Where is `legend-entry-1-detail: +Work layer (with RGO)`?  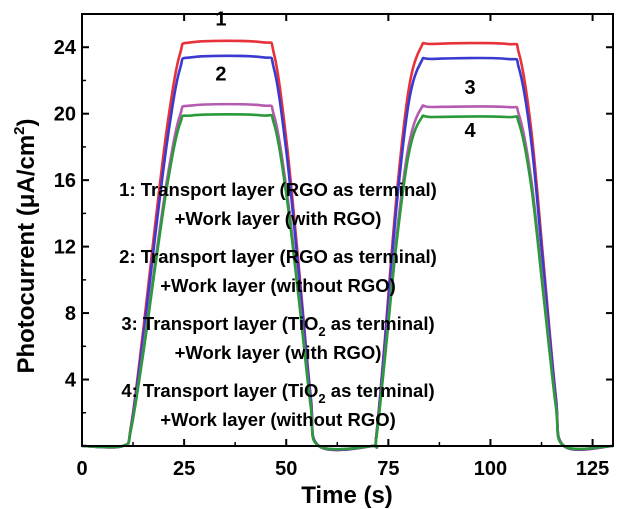
legend-entry-1-detail: +Work layer (with RGO) is located at coordinates (278, 218).